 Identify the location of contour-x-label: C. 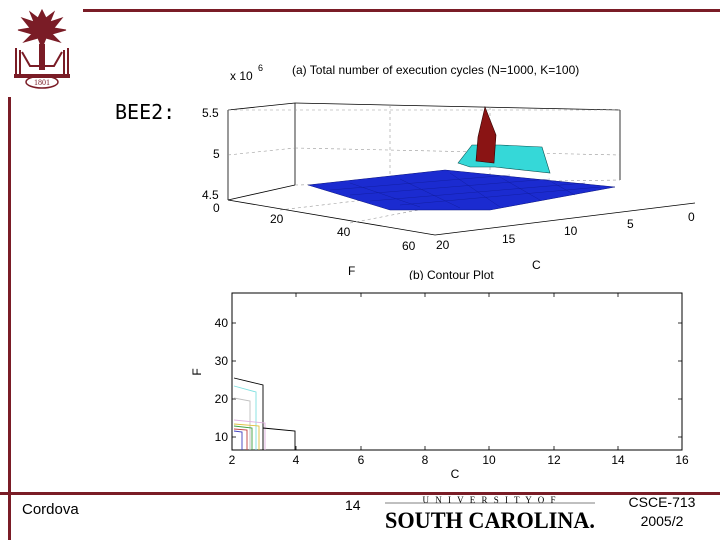
(455, 474).